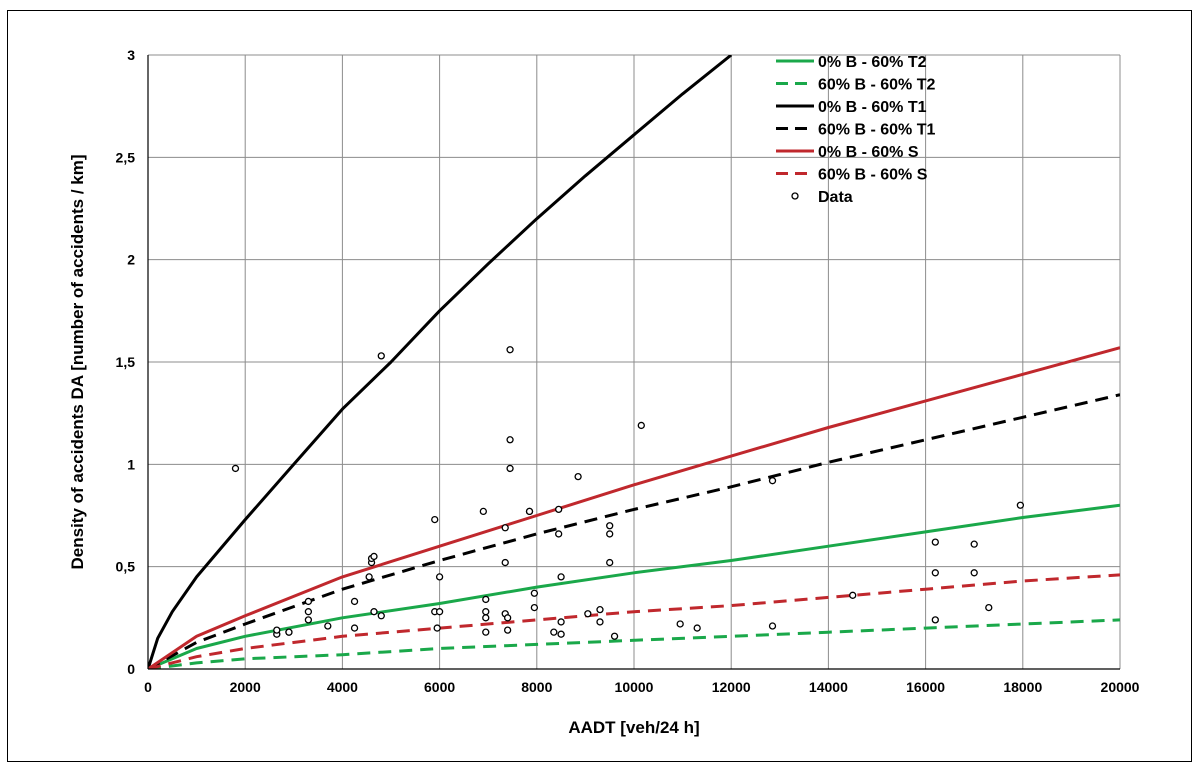 This screenshot has height=769, width=1200. I want to click on x-tick-label: 6000, so click(439, 687).